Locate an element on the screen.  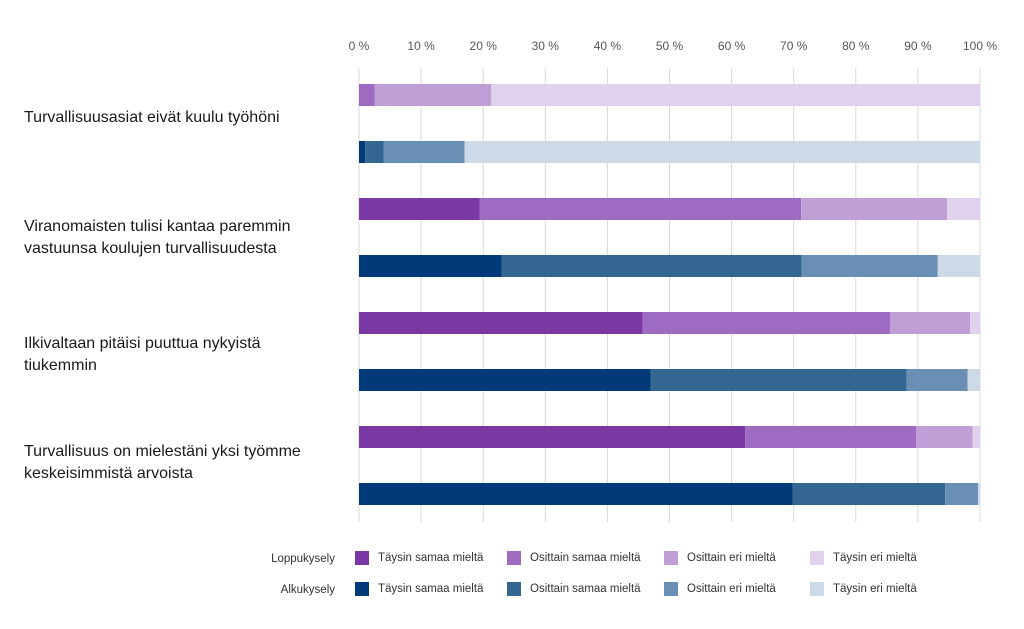
legend-item-alku-2: Osittain samaa mieltä is located at coordinates (574, 589).